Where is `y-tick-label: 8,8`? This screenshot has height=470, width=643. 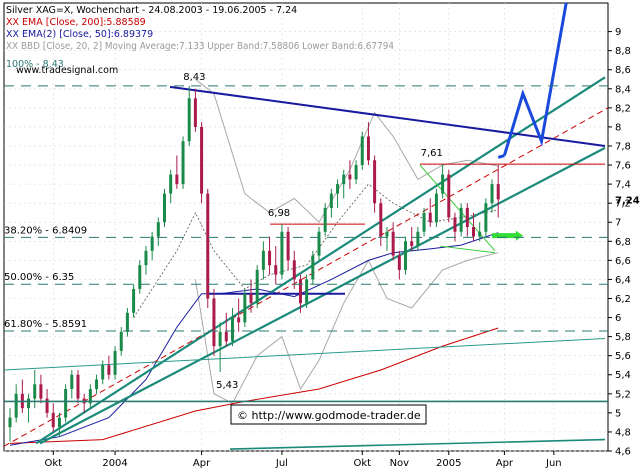 y-tick-label: 8,8 is located at coordinates (623, 51).